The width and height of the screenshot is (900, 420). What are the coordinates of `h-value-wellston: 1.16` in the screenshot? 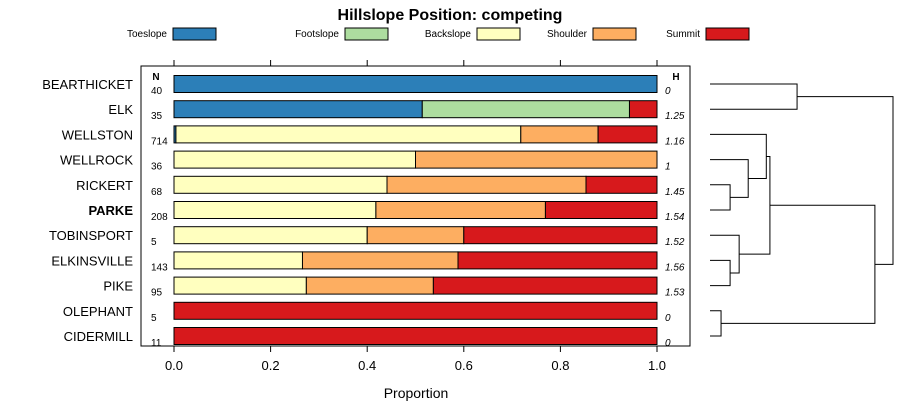 It's located at (675, 141).